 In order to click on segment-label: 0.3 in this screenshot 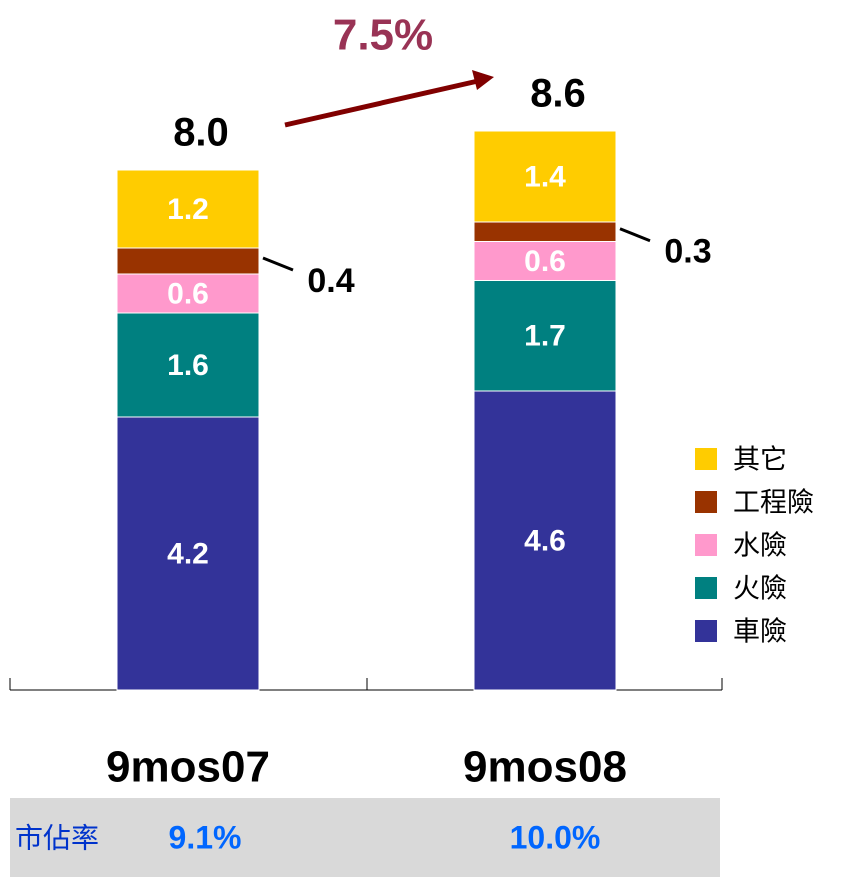, I will do `click(687, 252)`.